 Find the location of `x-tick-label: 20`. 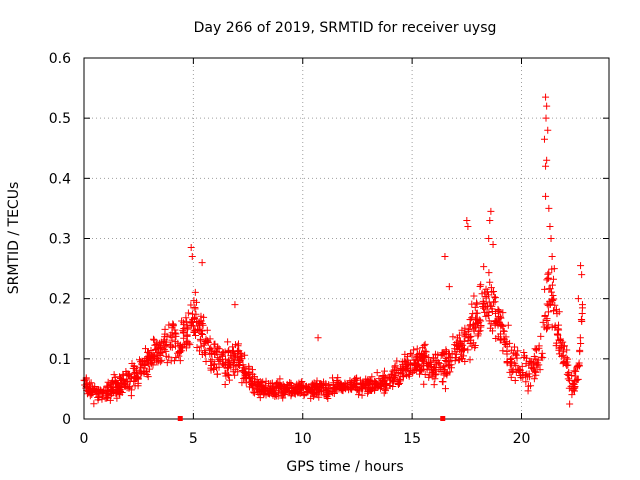

x-tick-label: 20 is located at coordinates (522, 439).